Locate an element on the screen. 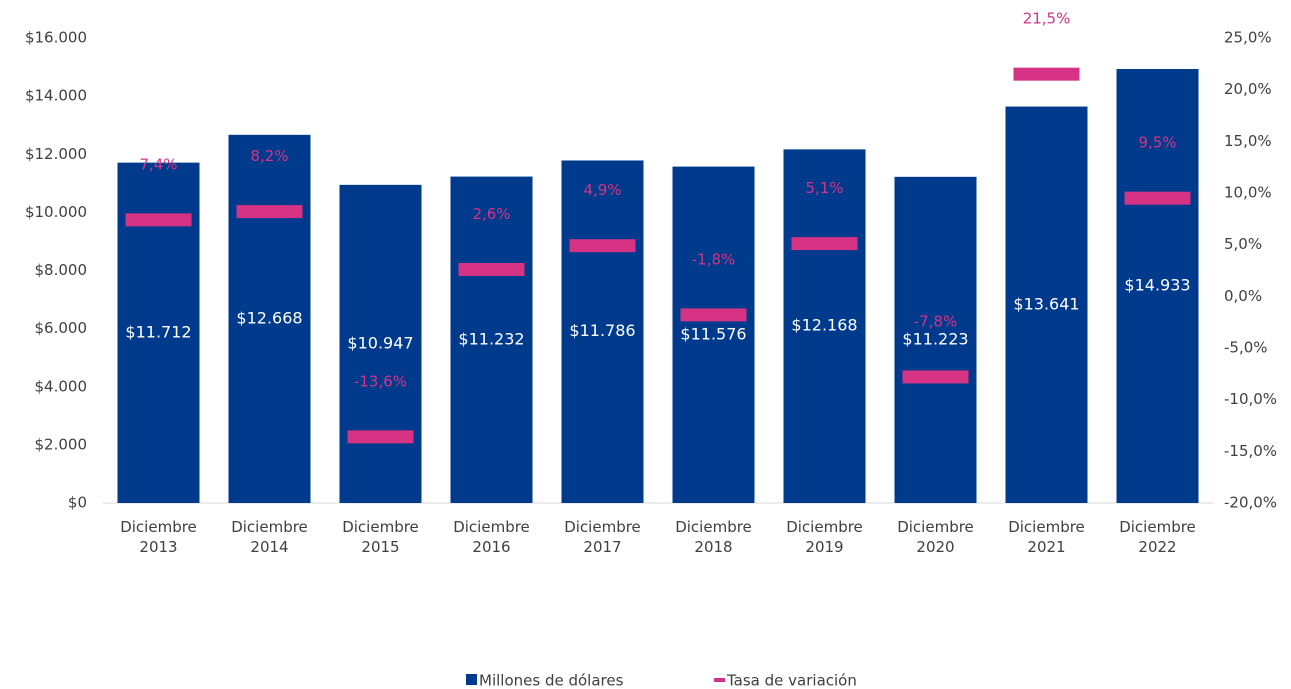 The width and height of the screenshot is (1291, 689). y-tick-label: $16.000 is located at coordinates (56, 38).